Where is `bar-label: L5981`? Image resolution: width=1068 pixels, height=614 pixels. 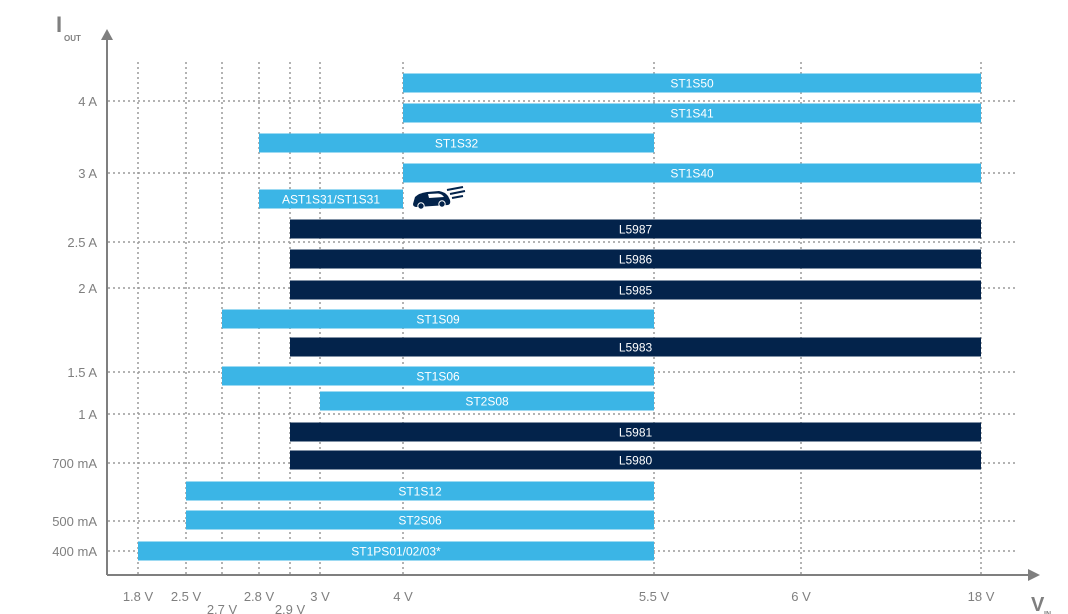
bar-label: L5981 is located at coordinates (636, 433).